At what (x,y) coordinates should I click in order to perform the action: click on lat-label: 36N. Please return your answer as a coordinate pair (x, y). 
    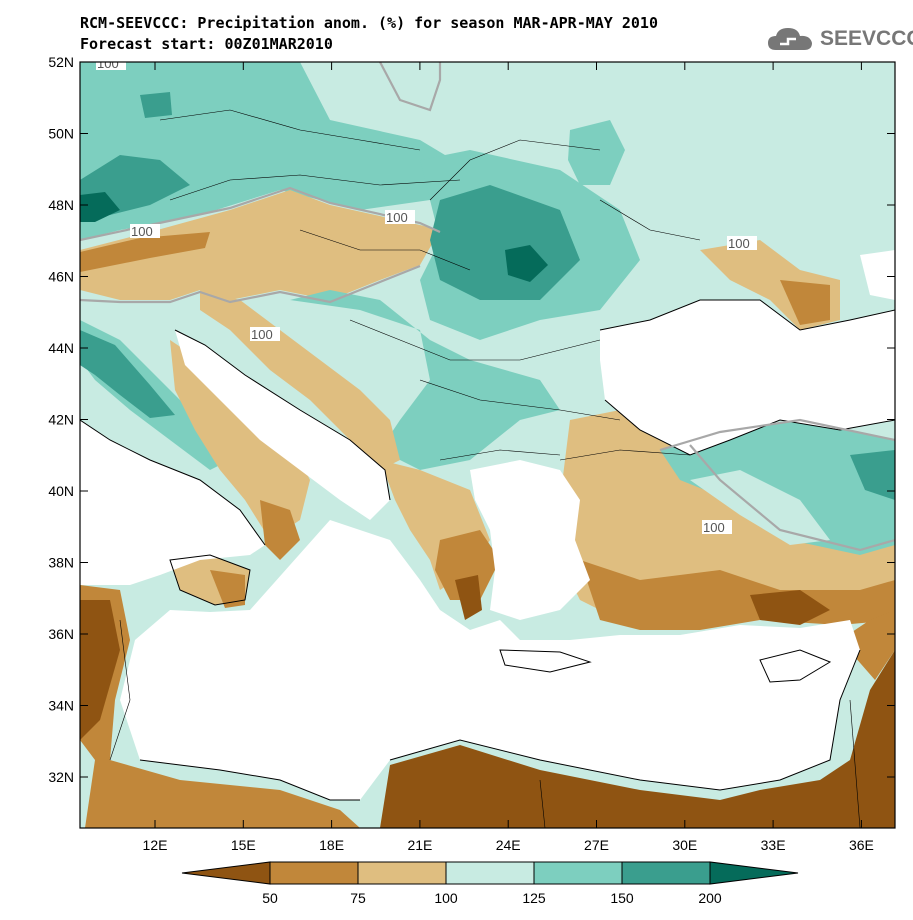
    Looking at the image, I should click on (61, 634).